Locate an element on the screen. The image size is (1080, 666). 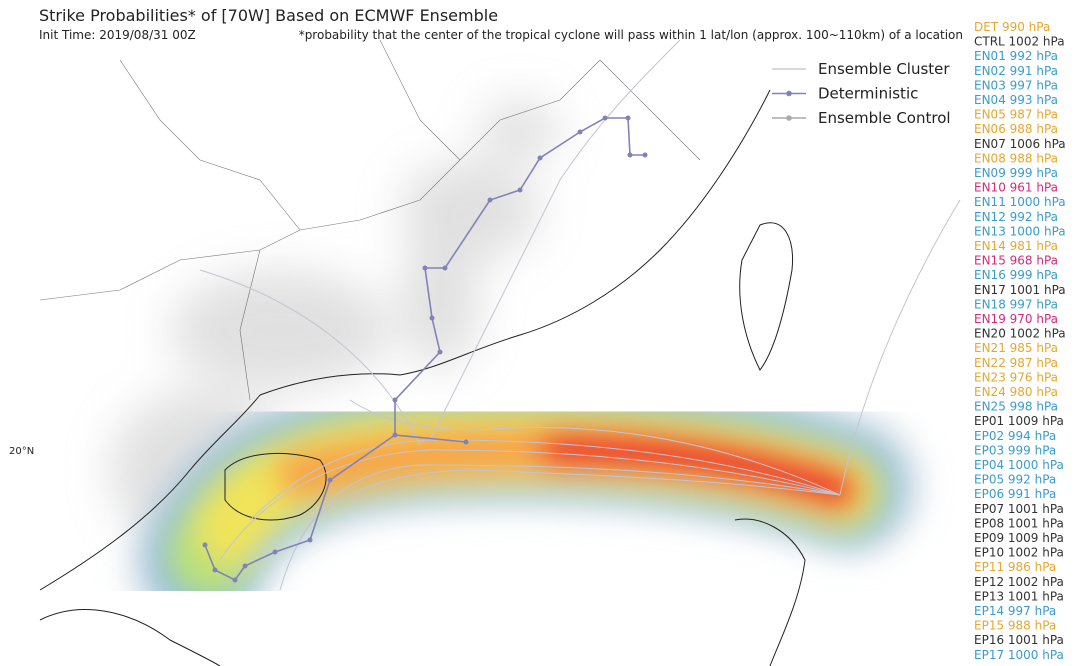
member-label: EP13 1001 hPa is located at coordinates (1019, 596).